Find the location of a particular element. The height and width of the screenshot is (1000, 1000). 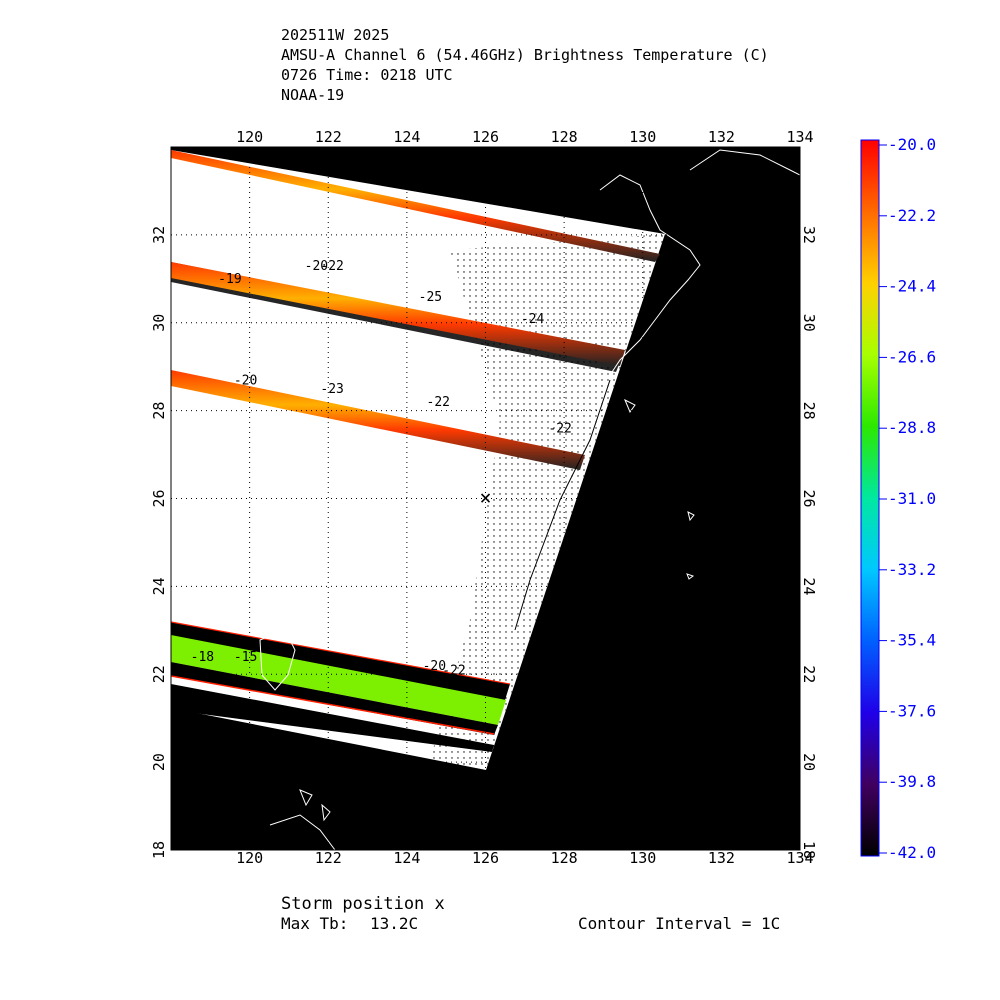

colorbar is located at coordinates (870, 498).